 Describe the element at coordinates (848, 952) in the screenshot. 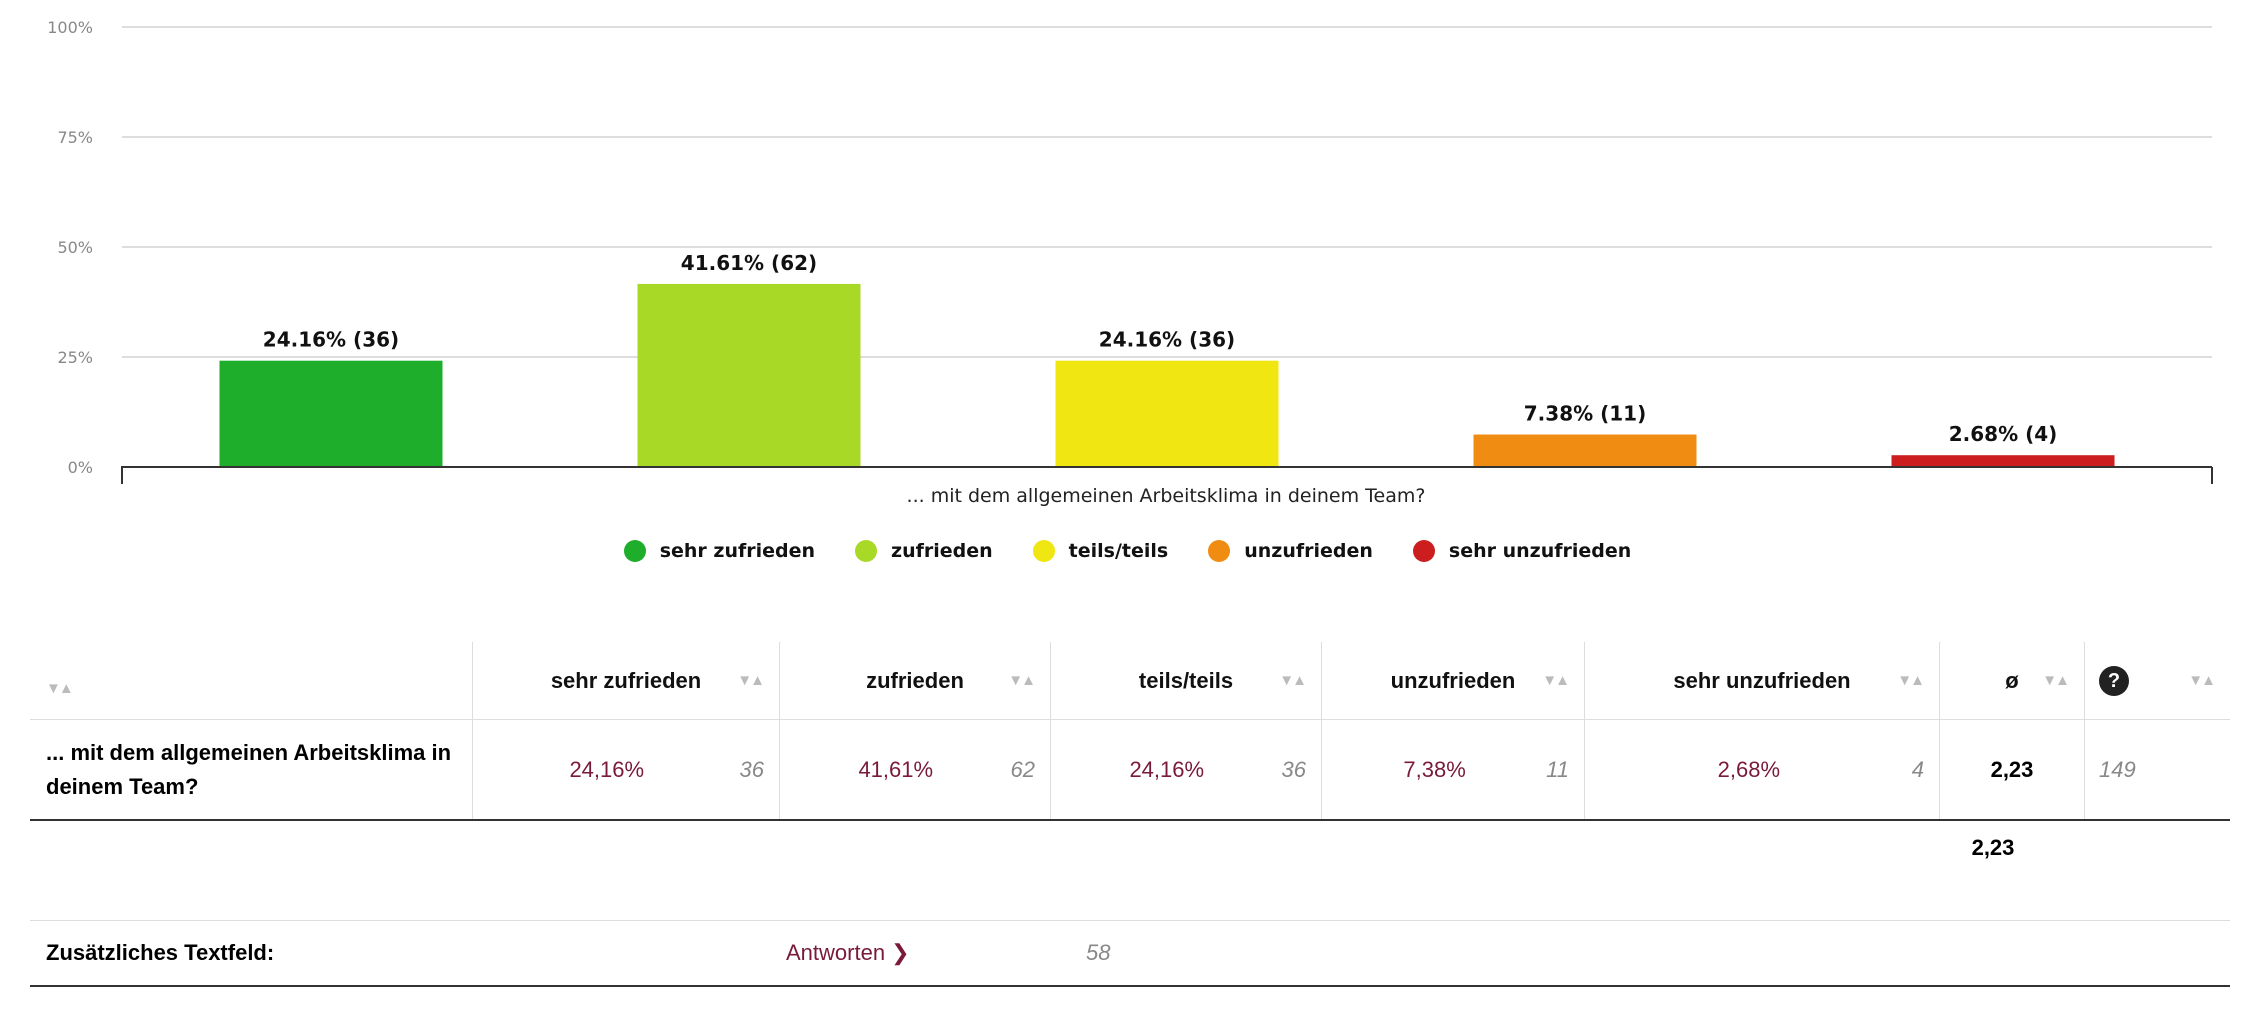

I see `answers-toggle-link: Antworten ❯` at that location.